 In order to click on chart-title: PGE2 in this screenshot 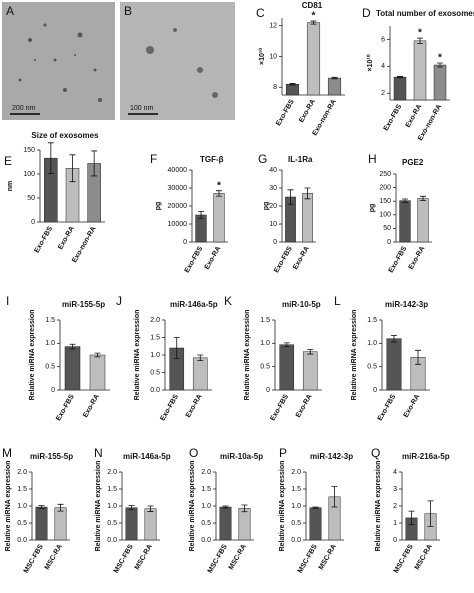, I will do `click(413, 162)`.